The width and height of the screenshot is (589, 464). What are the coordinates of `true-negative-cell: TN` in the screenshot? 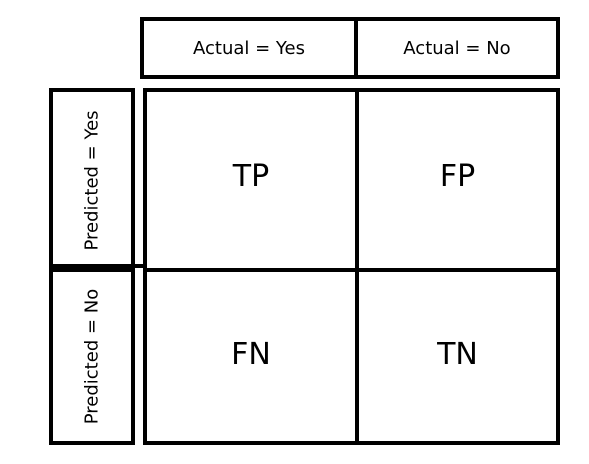 It's located at (457, 354).